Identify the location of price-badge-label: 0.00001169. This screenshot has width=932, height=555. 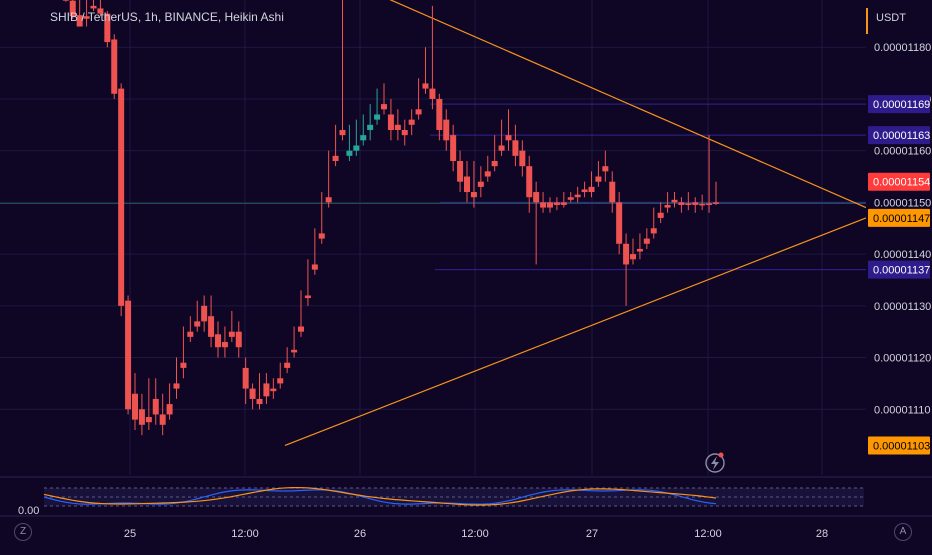
(901, 105).